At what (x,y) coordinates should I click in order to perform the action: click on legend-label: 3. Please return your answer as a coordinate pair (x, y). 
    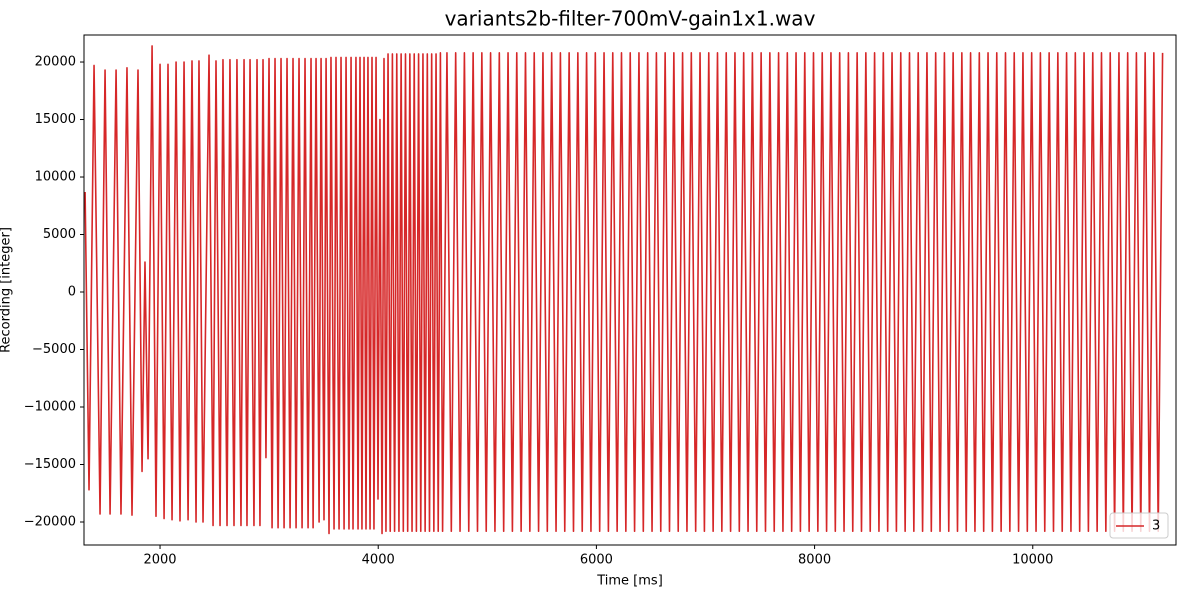
    Looking at the image, I should click on (1156, 526).